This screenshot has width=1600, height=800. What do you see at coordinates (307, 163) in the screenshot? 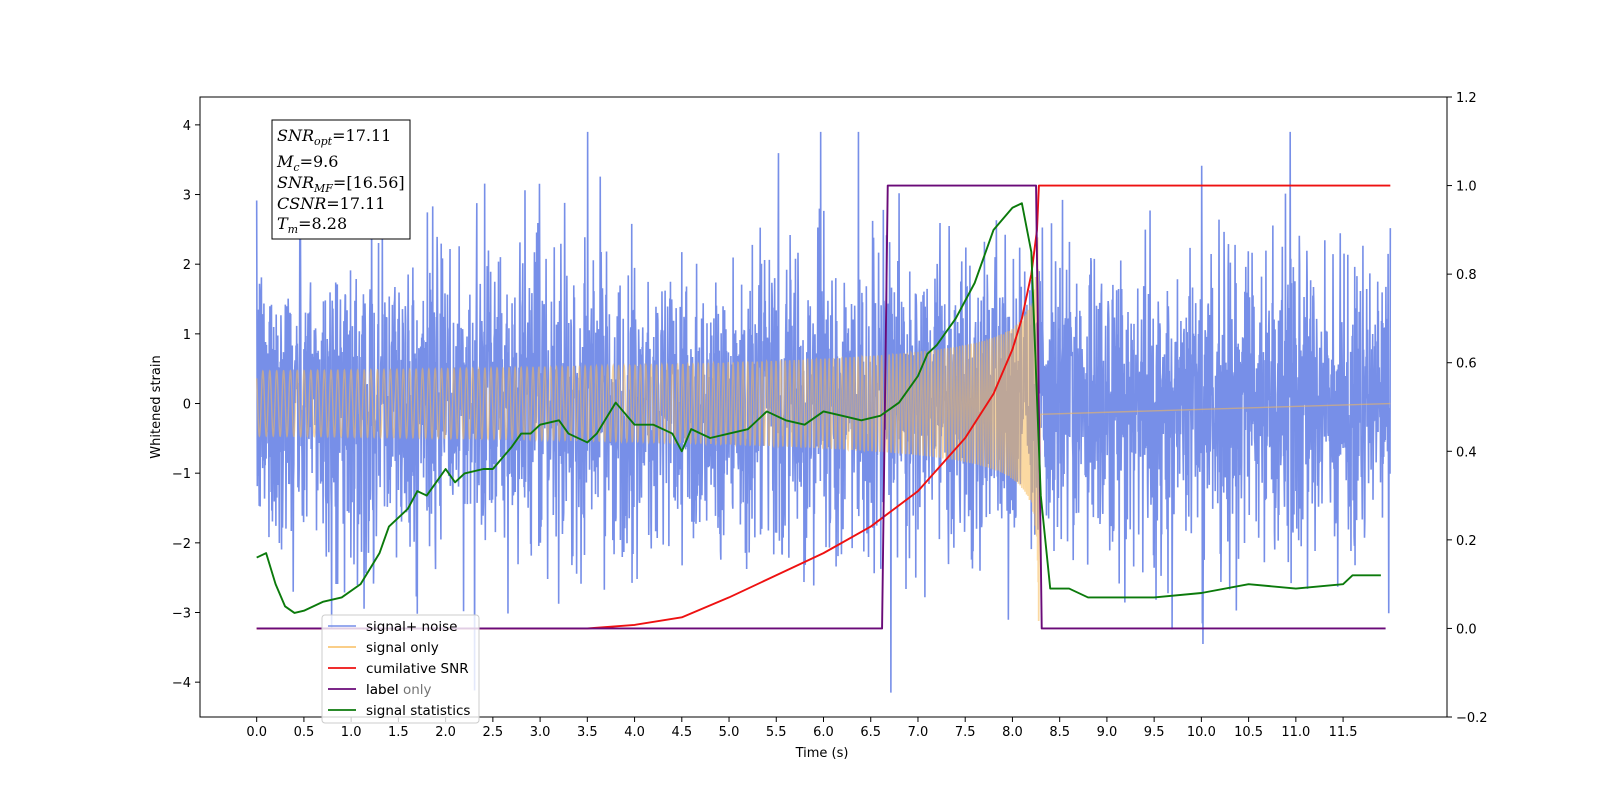
I see `chirp-mass-annotation: Mc=9.6` at bounding box center [307, 163].